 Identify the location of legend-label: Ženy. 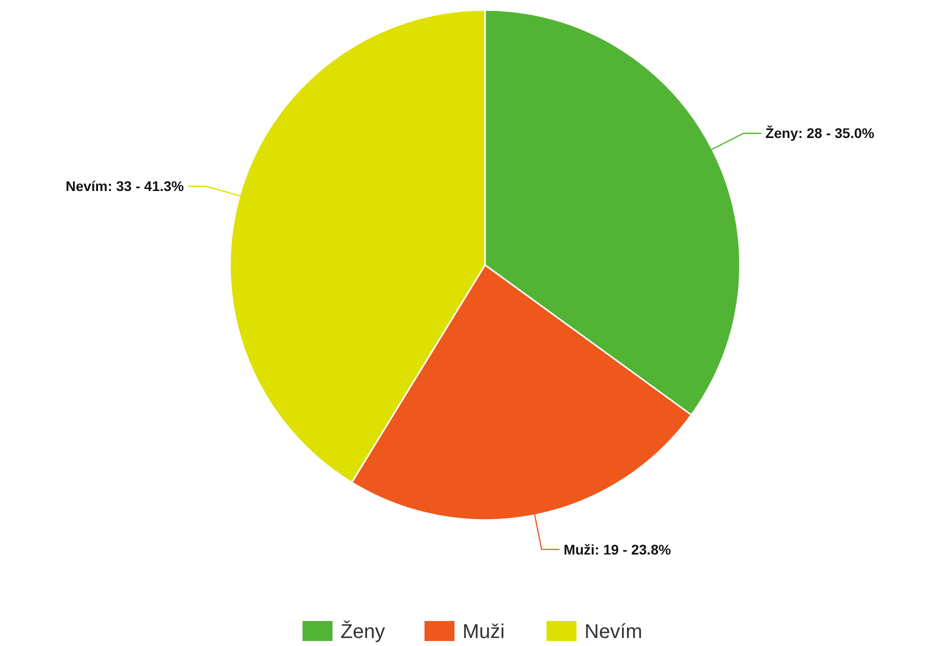
(362, 631).